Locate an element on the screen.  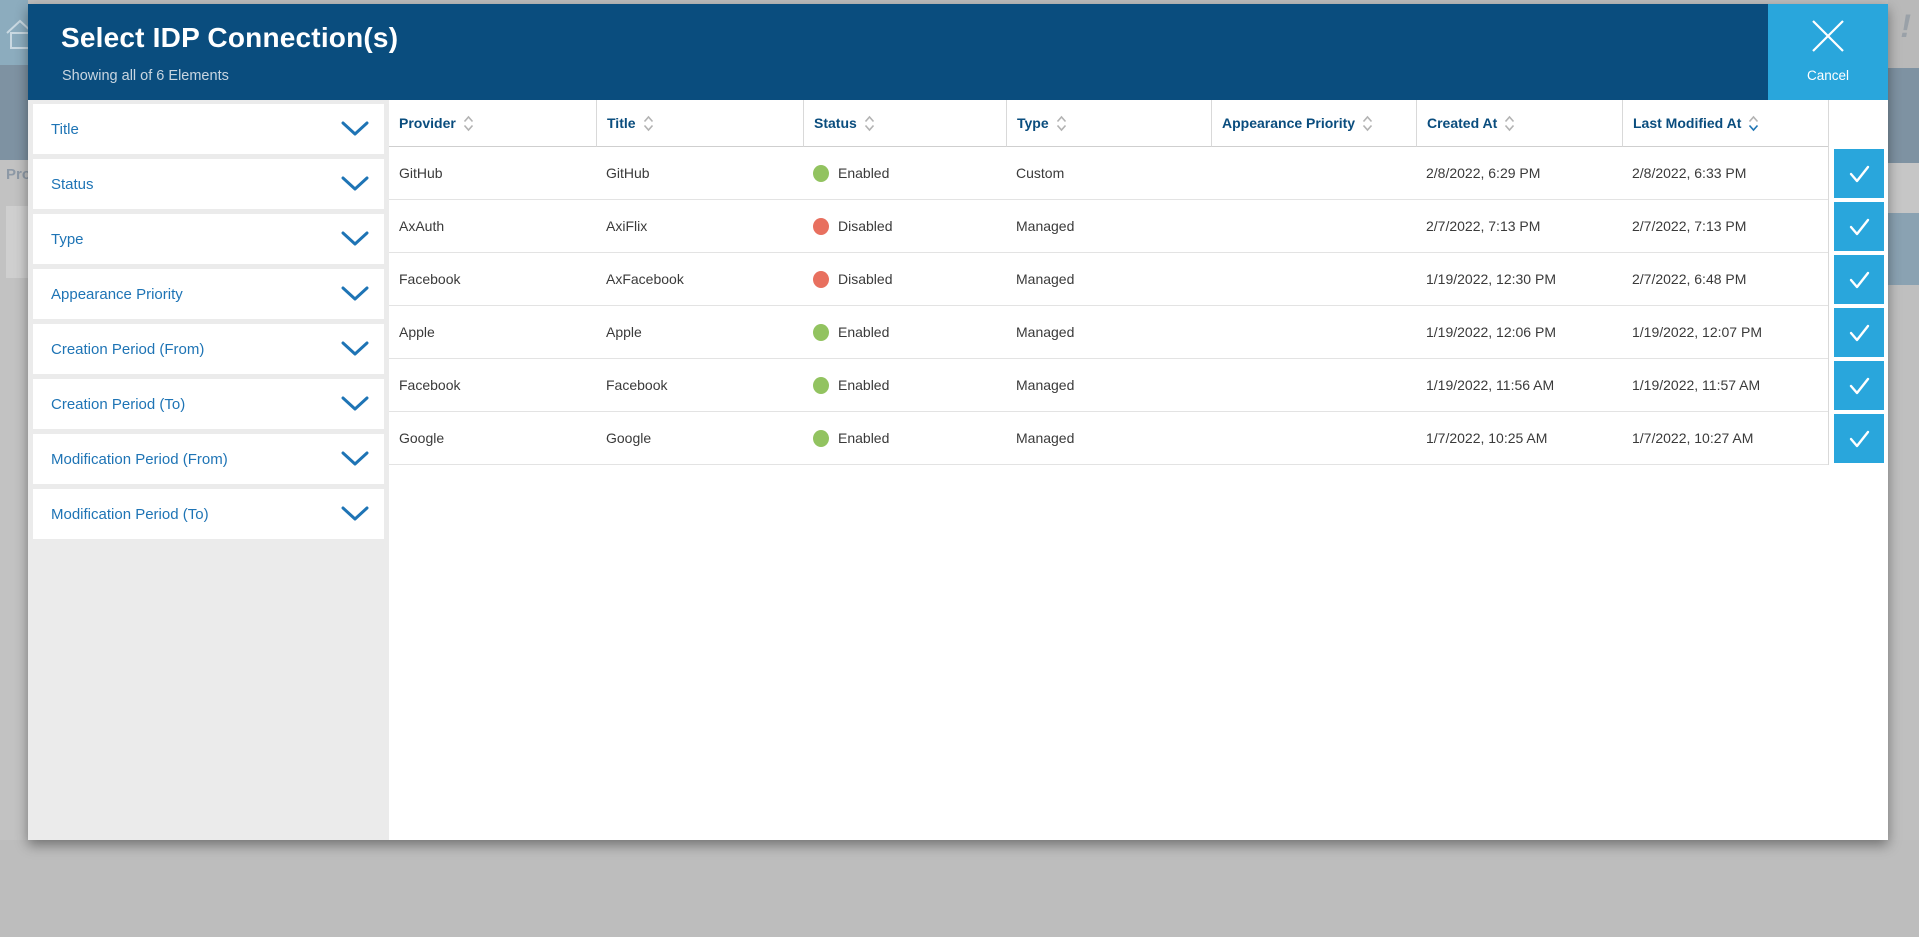
column-header-created-at: Created At is located at coordinates (1519, 123).